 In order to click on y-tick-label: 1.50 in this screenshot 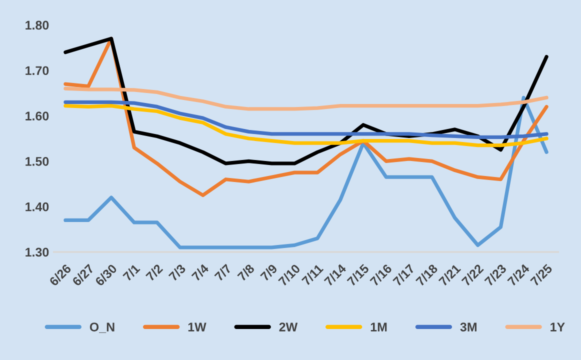, I will do `click(37, 161)`.